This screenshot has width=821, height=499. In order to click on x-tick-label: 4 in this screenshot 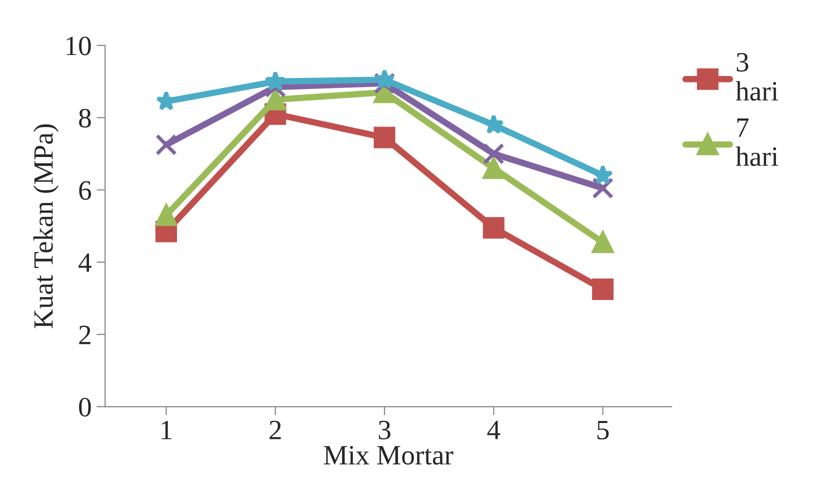, I will do `click(493, 430)`.